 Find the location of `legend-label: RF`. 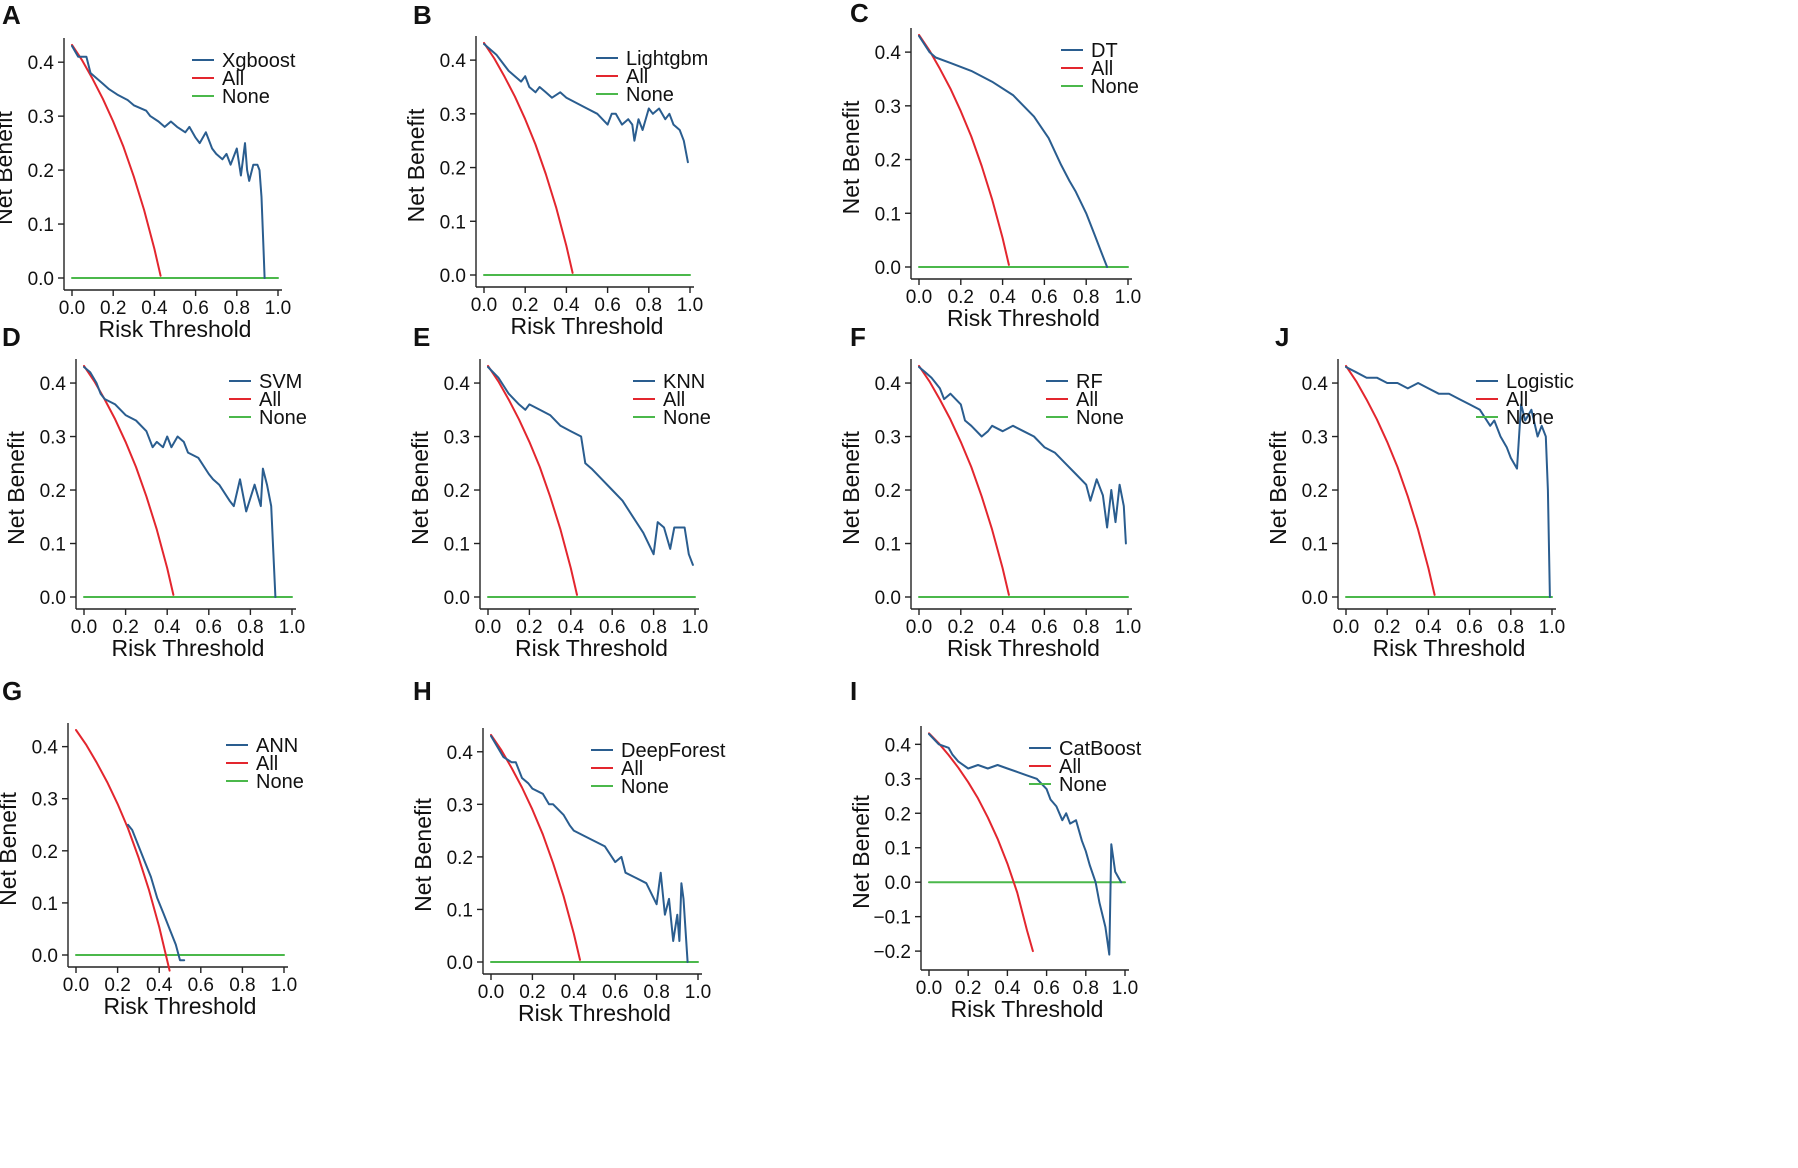

legend-label: RF is located at coordinates (1089, 382).